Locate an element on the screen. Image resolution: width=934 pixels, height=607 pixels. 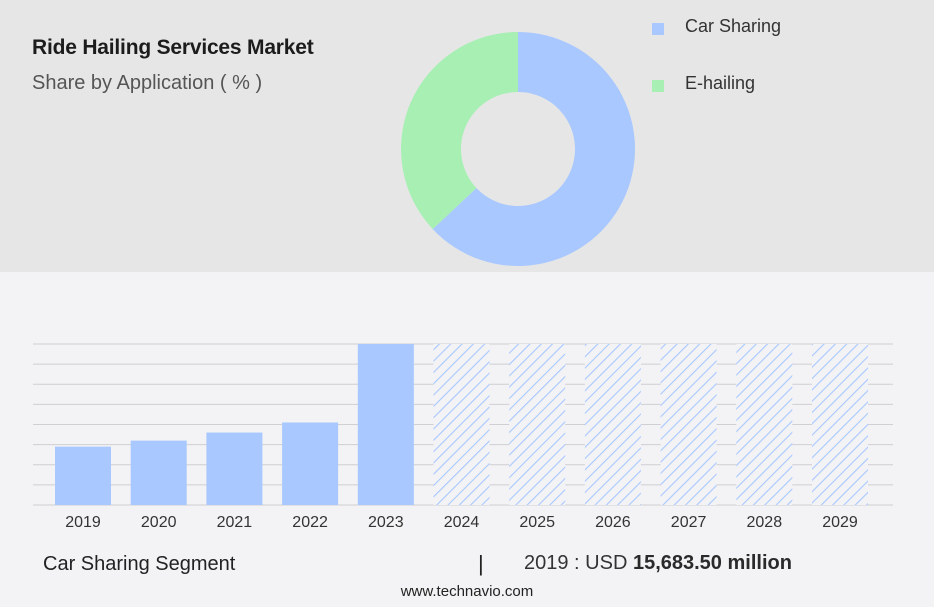
x-tick-label-2025: 2025 is located at coordinates (537, 522).